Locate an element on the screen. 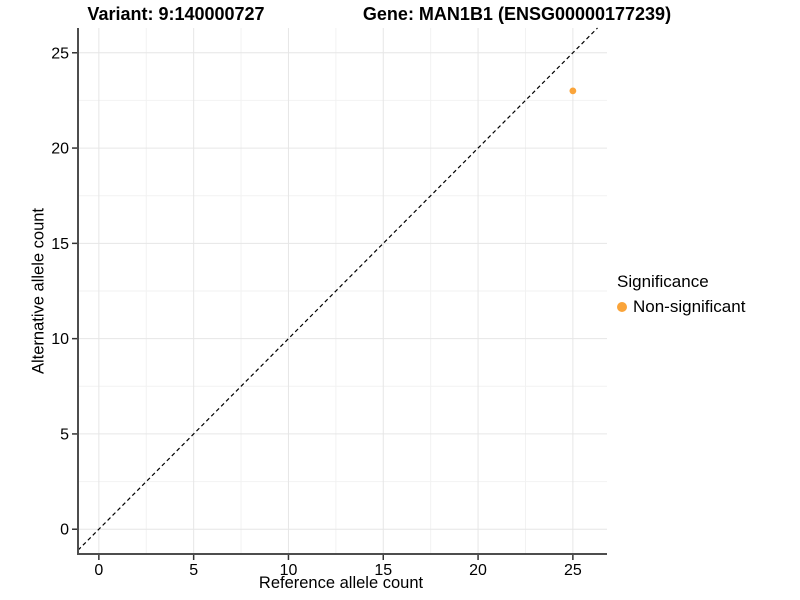 Image resolution: width=800 pixels, height=600 pixels. y-tick-label: 0 is located at coordinates (64, 530).